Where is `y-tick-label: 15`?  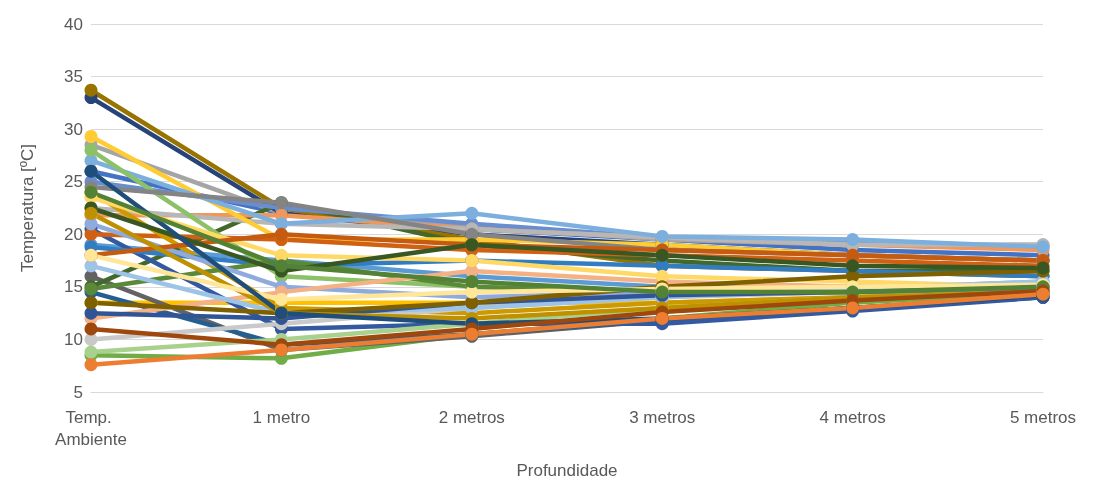
y-tick-label: 15 is located at coordinates (73, 287).